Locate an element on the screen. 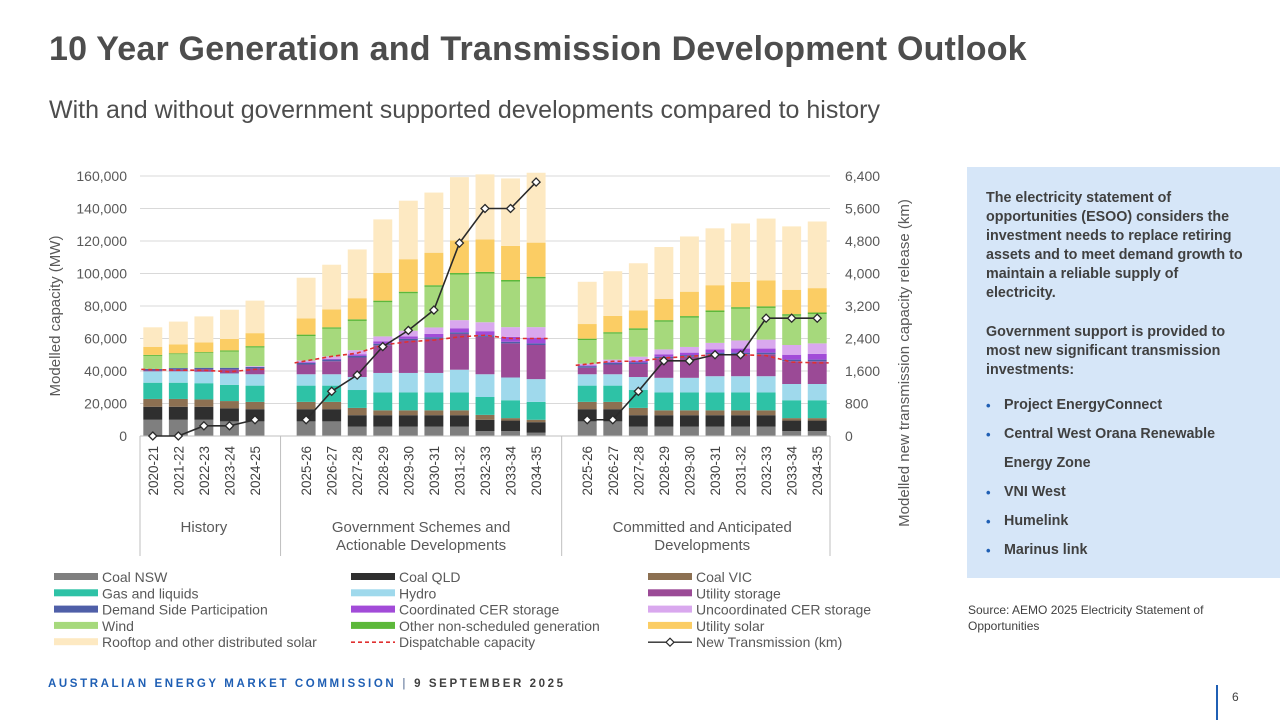 Image resolution: width=1280 pixels, height=720 pixels. y2-tick-label: 0 is located at coordinates (849, 436).